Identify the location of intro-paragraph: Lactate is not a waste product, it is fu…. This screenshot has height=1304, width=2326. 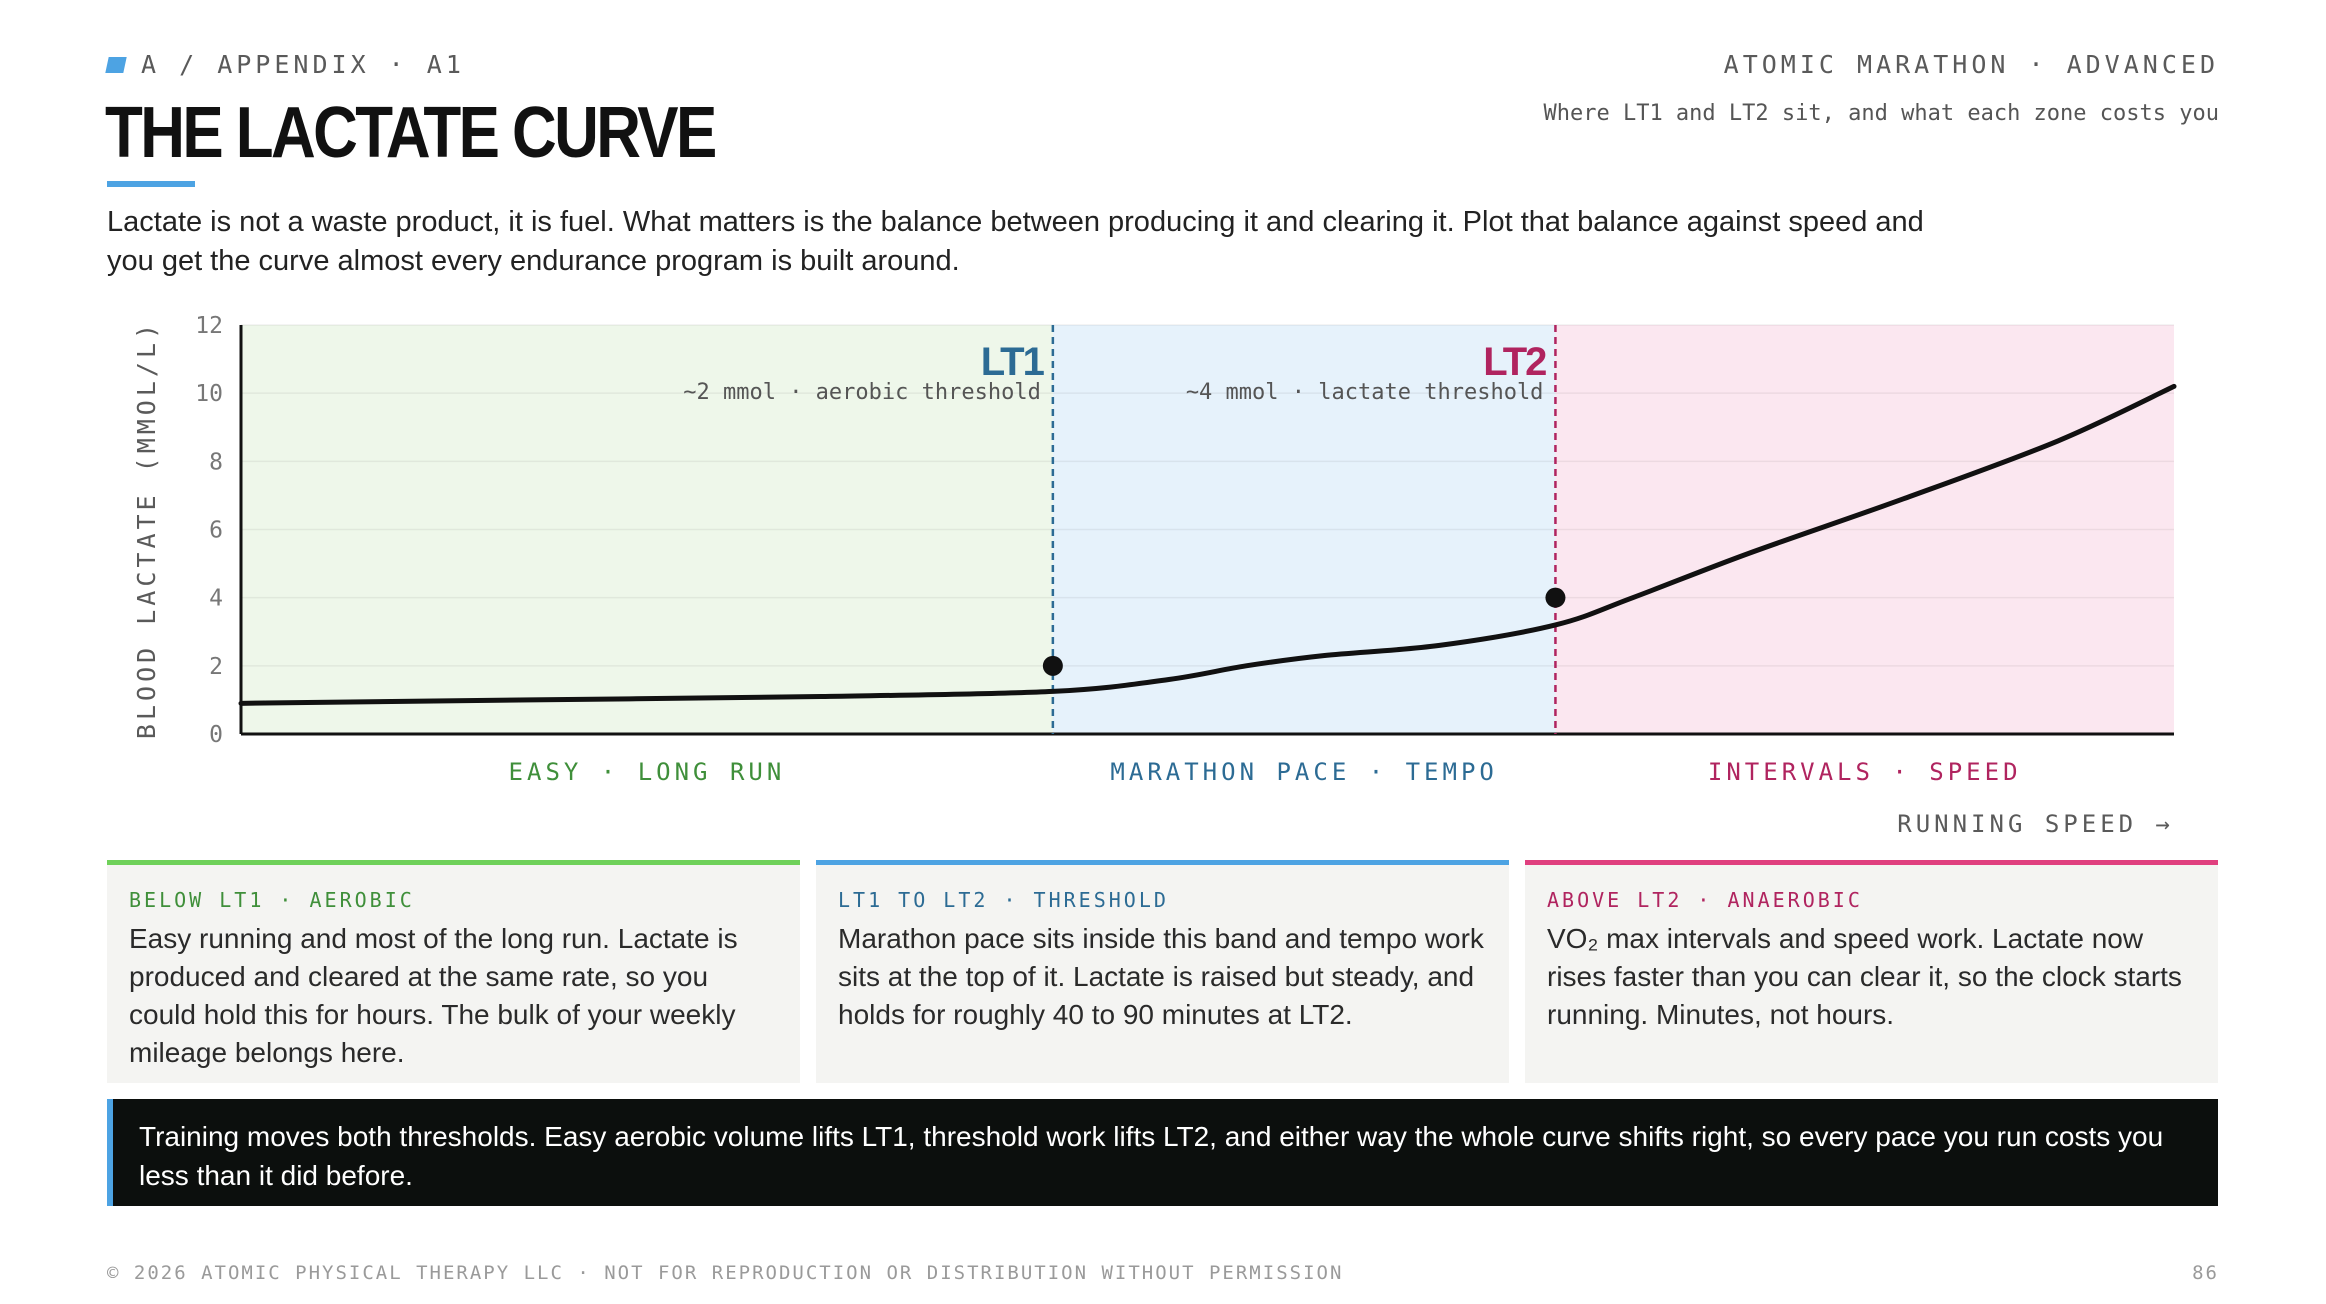
(1015, 241).